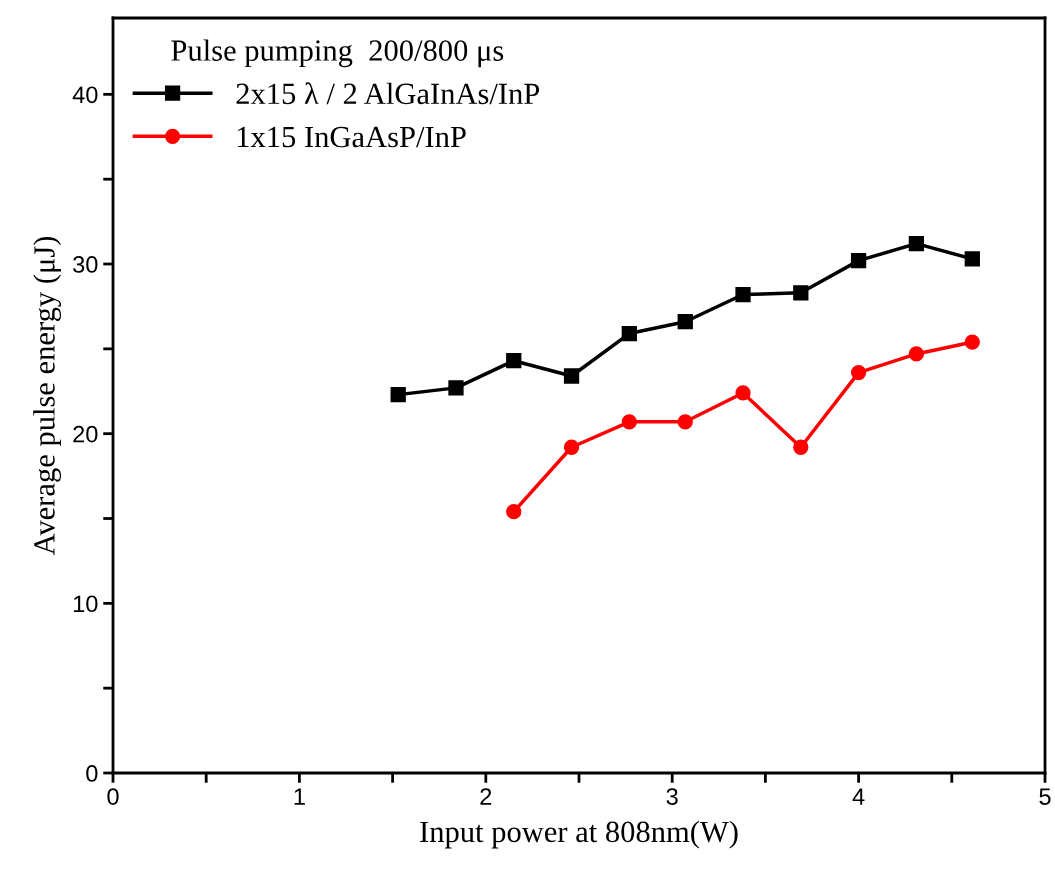  Describe the element at coordinates (486, 796) in the screenshot. I see `x-tick-label: 2` at that location.